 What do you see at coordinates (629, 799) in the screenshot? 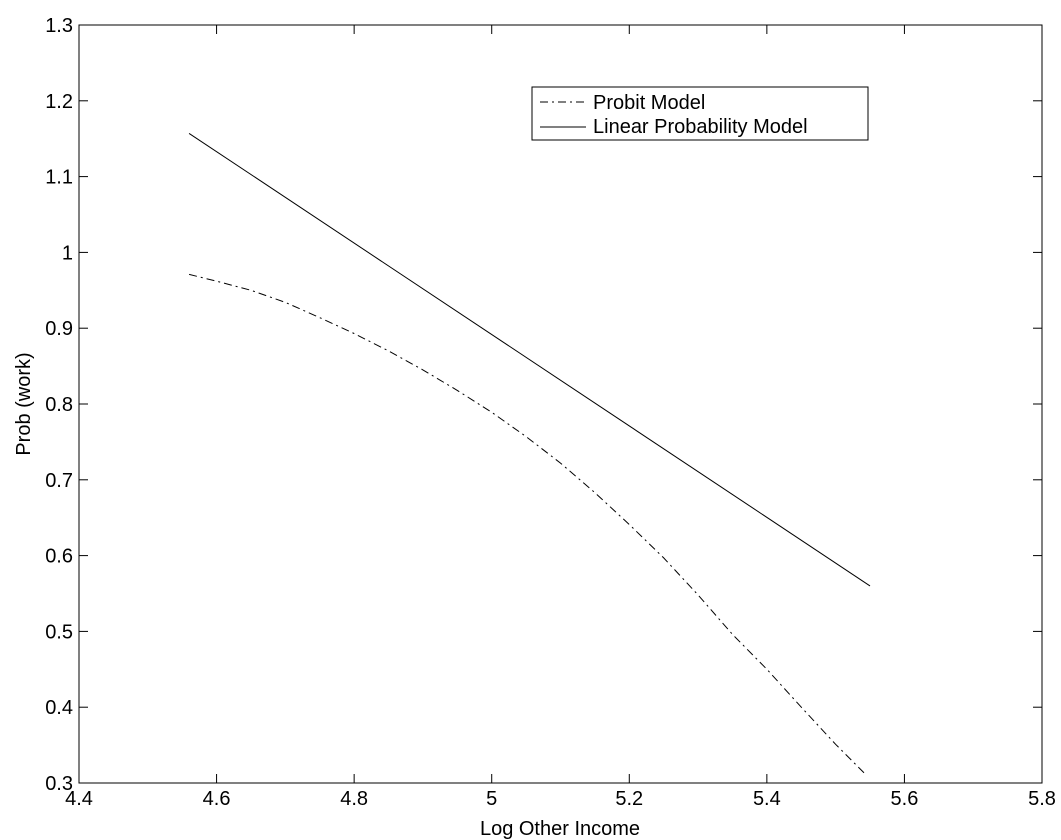
I see `x-tick-label: 5.2` at bounding box center [629, 799].